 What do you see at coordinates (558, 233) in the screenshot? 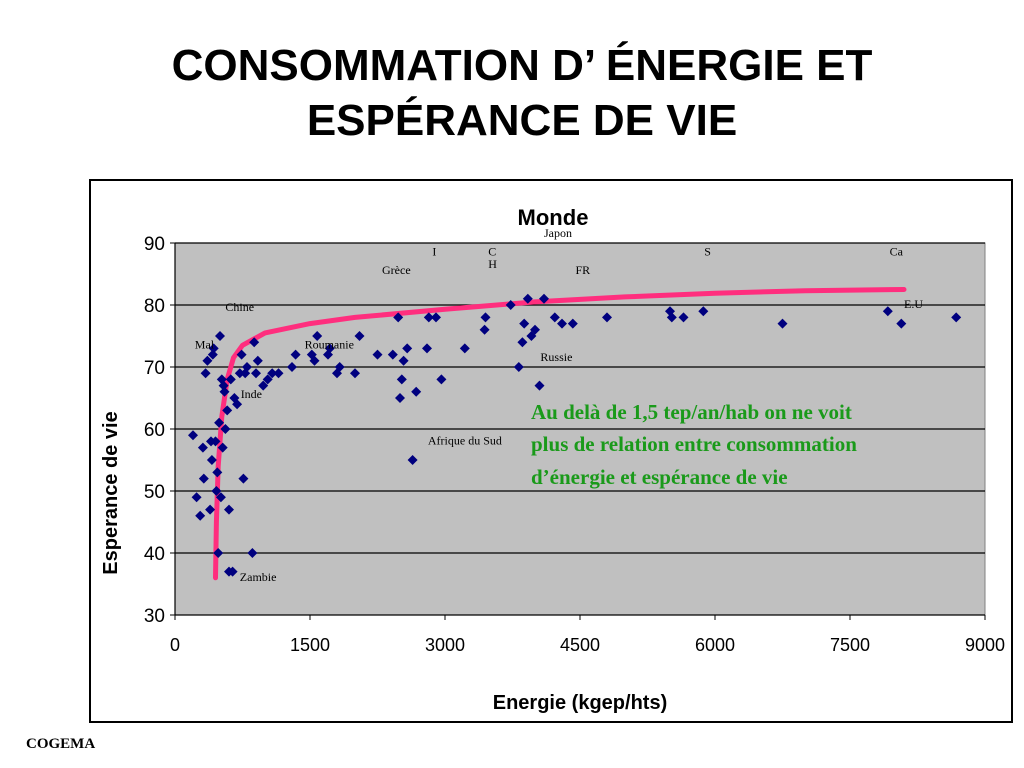
I see `point-label: Japon` at bounding box center [558, 233].